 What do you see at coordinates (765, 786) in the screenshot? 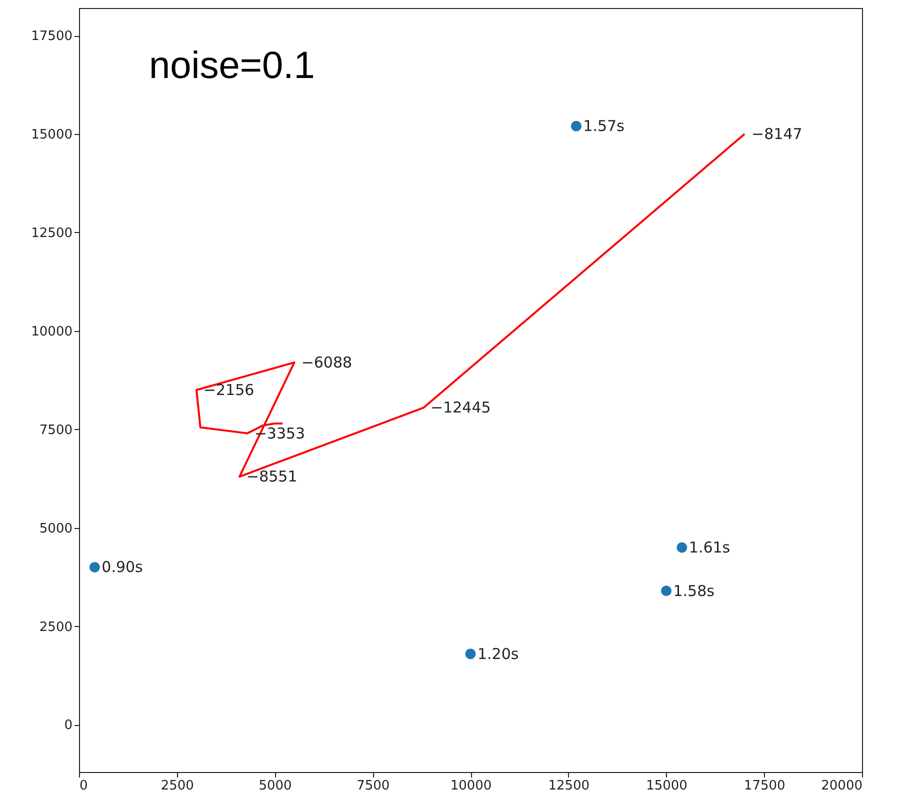
I see `x-tick-label: 17500` at bounding box center [765, 786].